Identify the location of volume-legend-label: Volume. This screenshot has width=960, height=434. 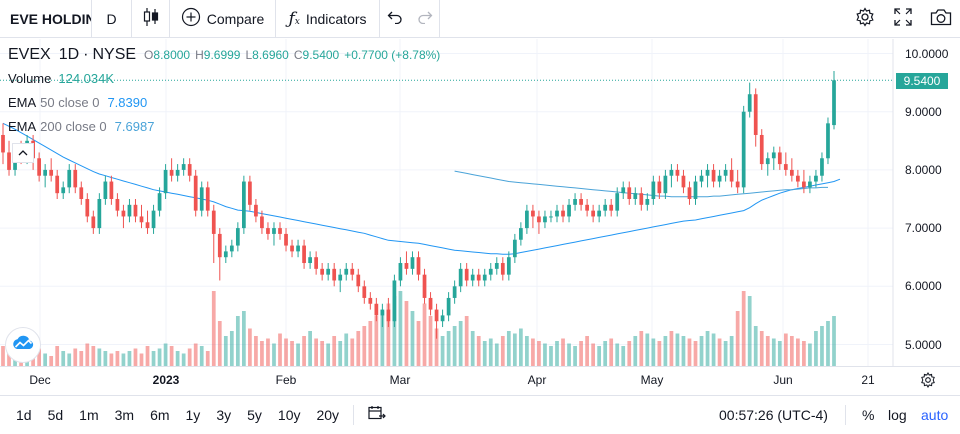
(30, 78).